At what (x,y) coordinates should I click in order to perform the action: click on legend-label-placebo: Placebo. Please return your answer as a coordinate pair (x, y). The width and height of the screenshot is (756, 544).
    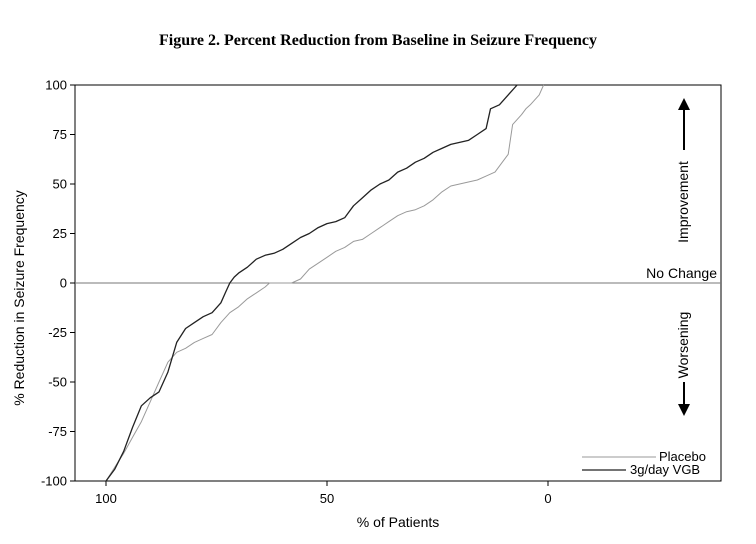
    Looking at the image, I should click on (682, 456).